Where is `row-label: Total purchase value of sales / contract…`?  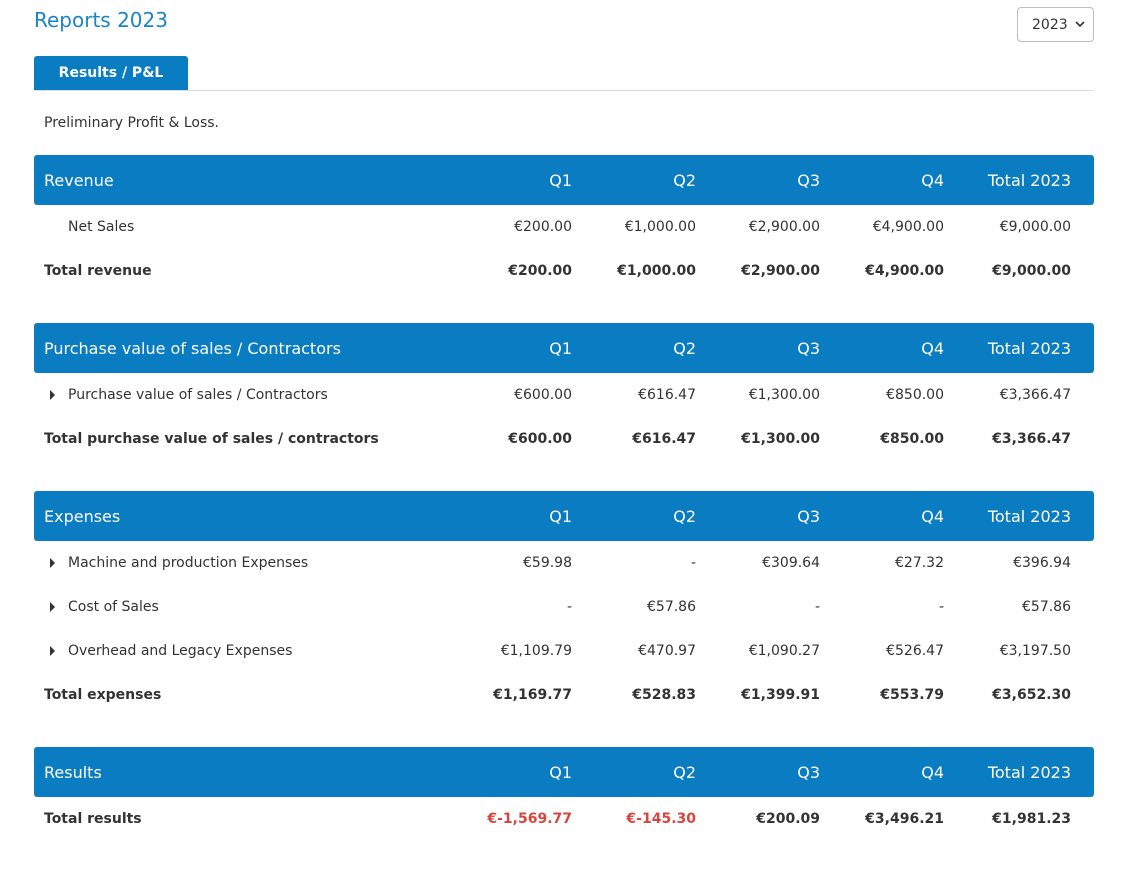 row-label: Total purchase value of sales / contract… is located at coordinates (211, 439).